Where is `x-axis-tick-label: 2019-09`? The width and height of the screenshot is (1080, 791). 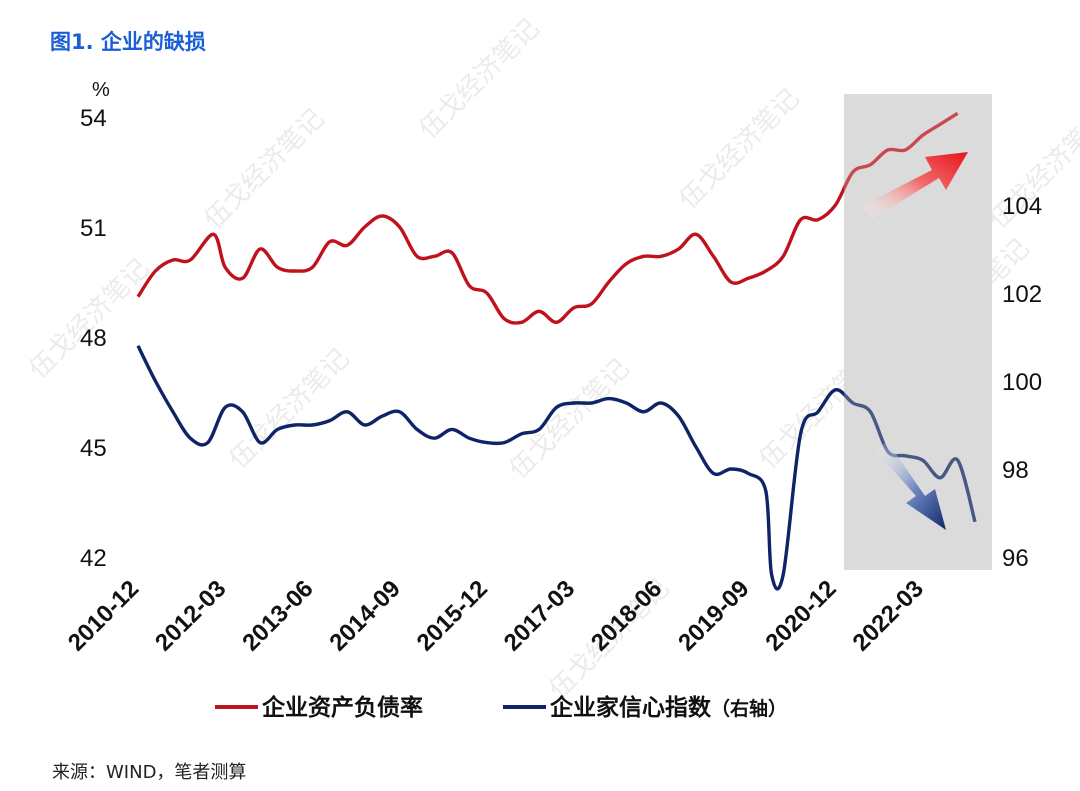
x-axis-tick-label: 2019-09 is located at coordinates (713, 615).